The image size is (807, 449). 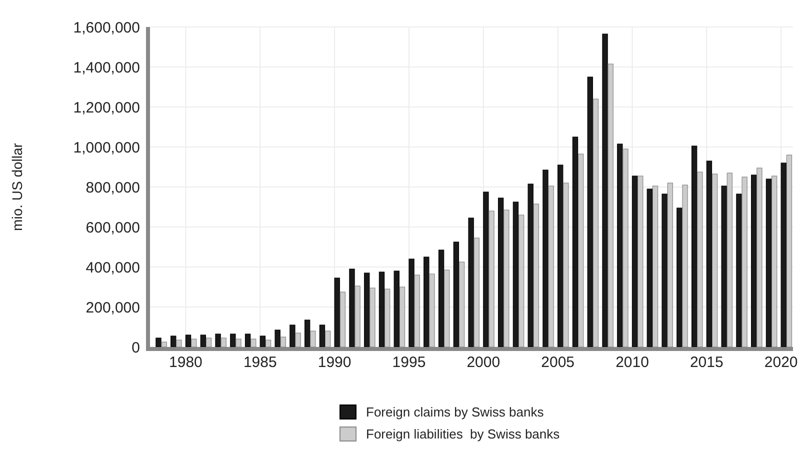 I want to click on x-tick-label: 2000, so click(x=483, y=362).